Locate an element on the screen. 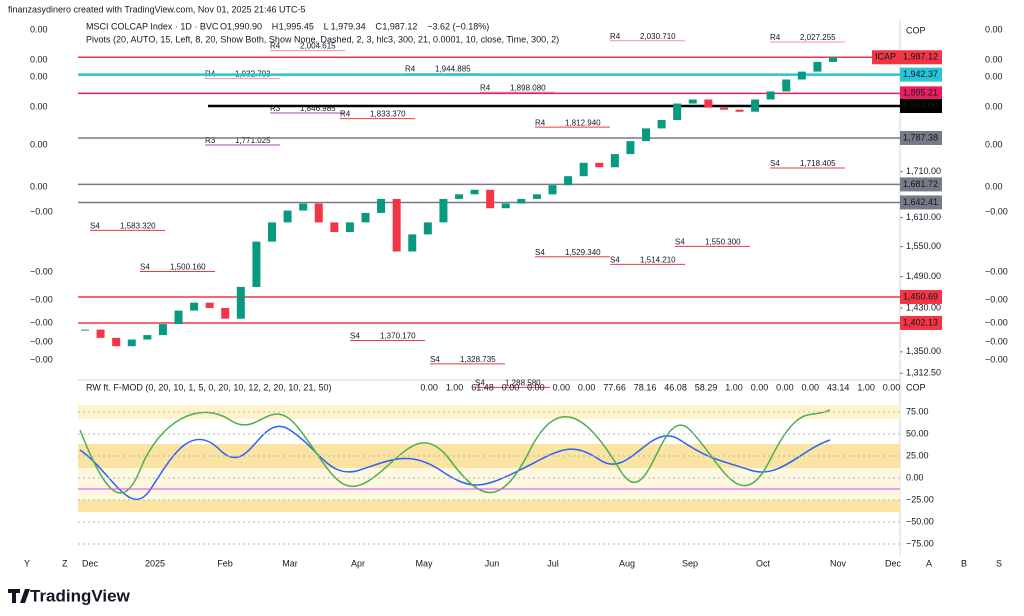 Image resolution: width=1024 pixels, height=616 pixels. brand-logo is located at coordinates (19, 596).